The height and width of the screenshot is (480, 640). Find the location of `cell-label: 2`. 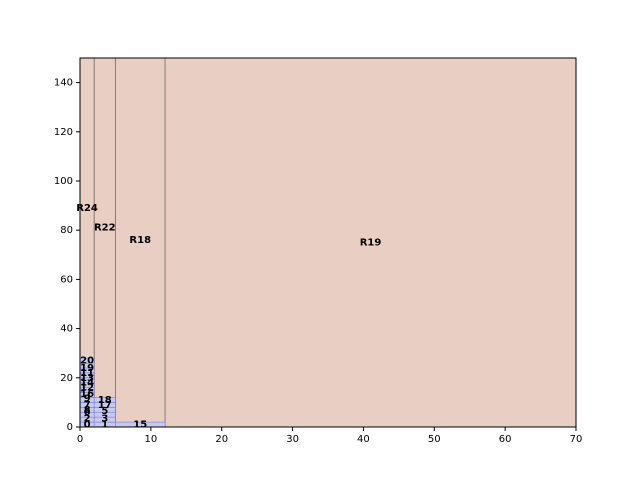

cell-label: 2 is located at coordinates (87, 418).